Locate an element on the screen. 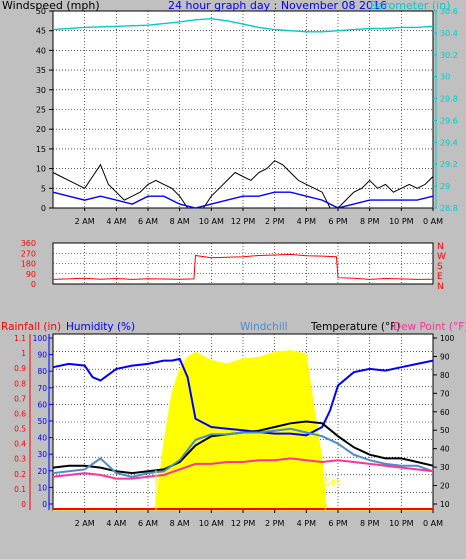 Image resolution: width=466 pixels, height=559 pixels. humidity-tick-label: 0 is located at coordinates (44, 504).